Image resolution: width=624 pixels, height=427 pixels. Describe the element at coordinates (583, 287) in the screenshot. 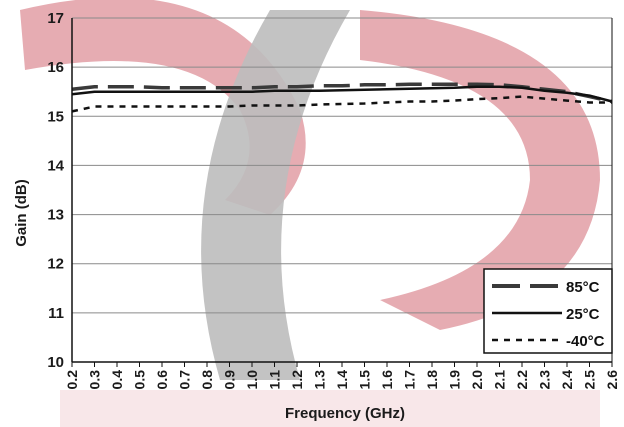

I see `legend-label-85c: 85°C` at that location.